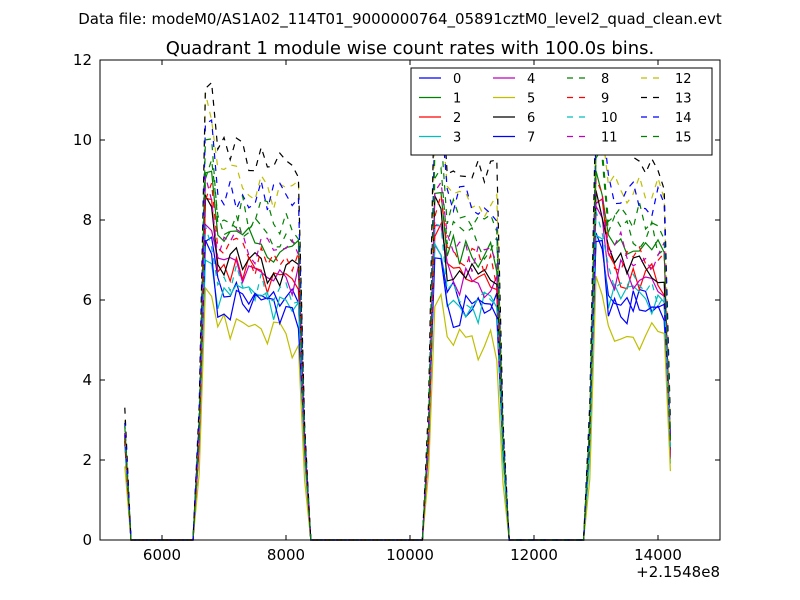 Image resolution: width=800 pixels, height=600 pixels. Describe the element at coordinates (683, 99) in the screenshot. I see `legend-label-13: 13` at that location.